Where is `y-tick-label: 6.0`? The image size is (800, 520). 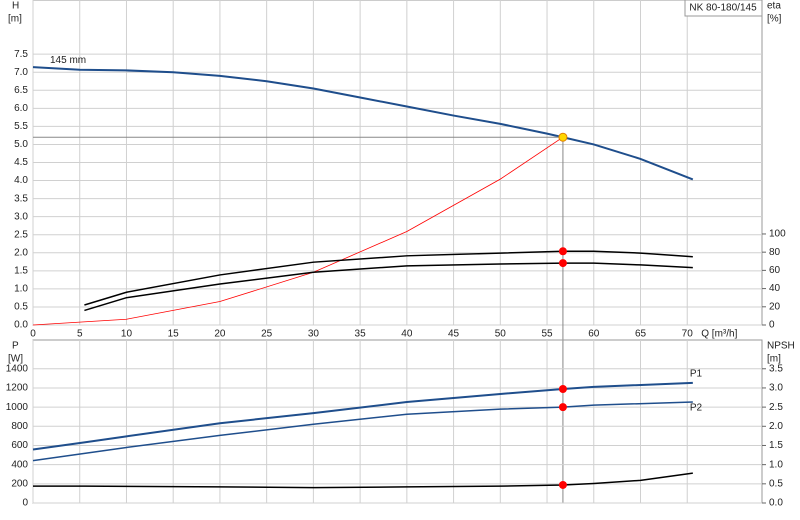
y-tick-label: 6.0 is located at coordinates (21, 108).